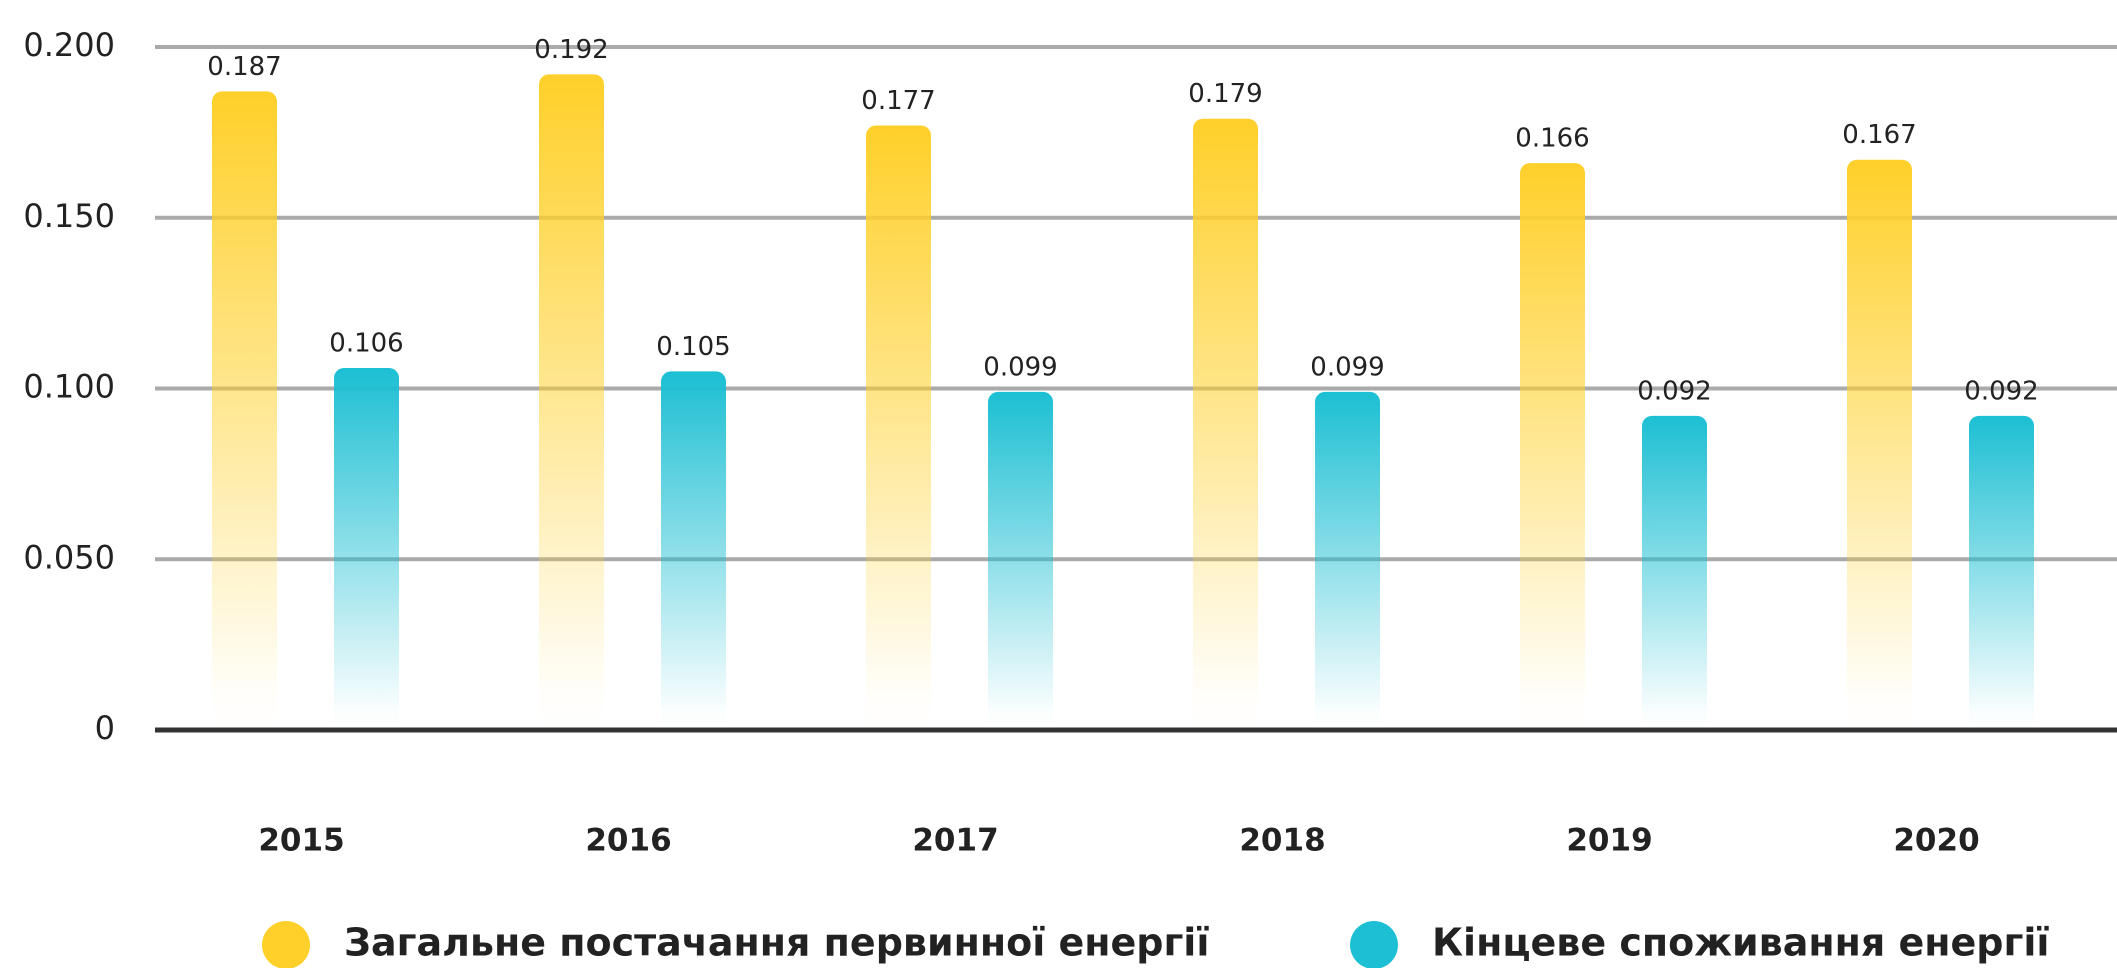  Describe the element at coordinates (1282, 841) in the screenshot. I see `x-tick-label: 2018` at that location.